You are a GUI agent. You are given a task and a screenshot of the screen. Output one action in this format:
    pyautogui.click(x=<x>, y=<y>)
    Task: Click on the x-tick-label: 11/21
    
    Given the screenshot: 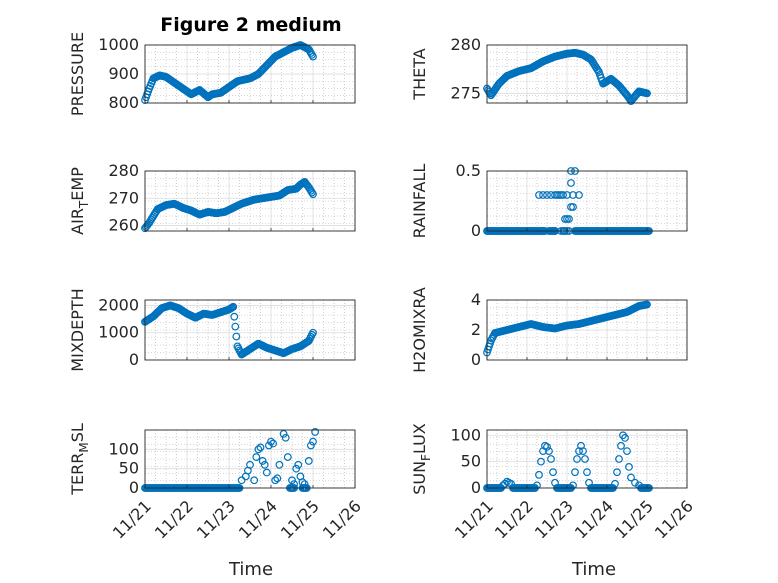 What is the action you would take?
    pyautogui.click(x=474, y=519)
    